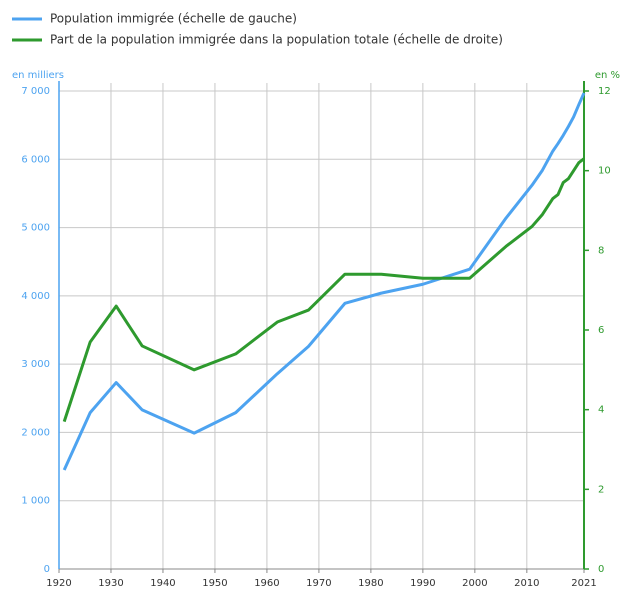  What do you see at coordinates (35, 159) in the screenshot?
I see `y-tick-label: 6 000` at bounding box center [35, 159].